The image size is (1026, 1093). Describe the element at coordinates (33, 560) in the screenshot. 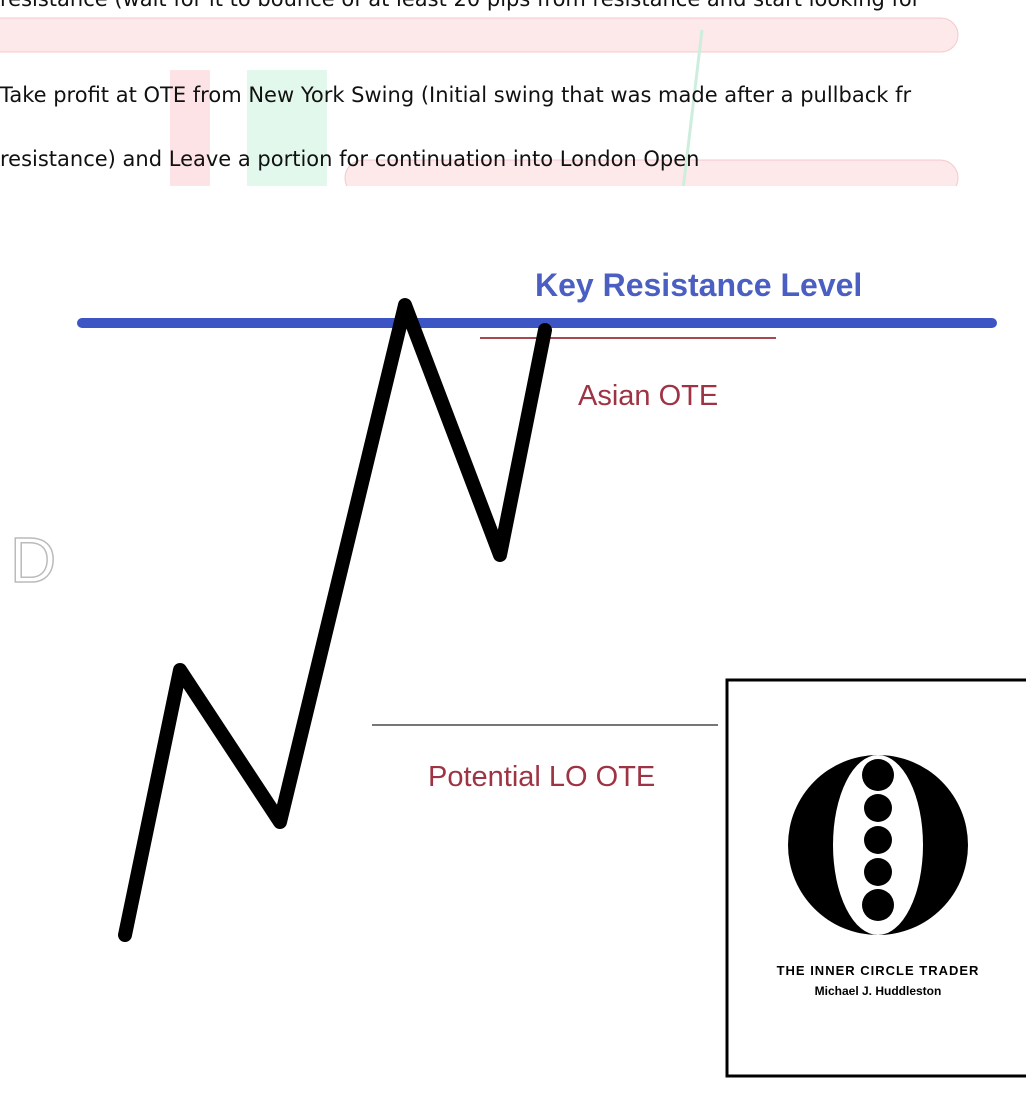

I see `side-letter: D` at that location.